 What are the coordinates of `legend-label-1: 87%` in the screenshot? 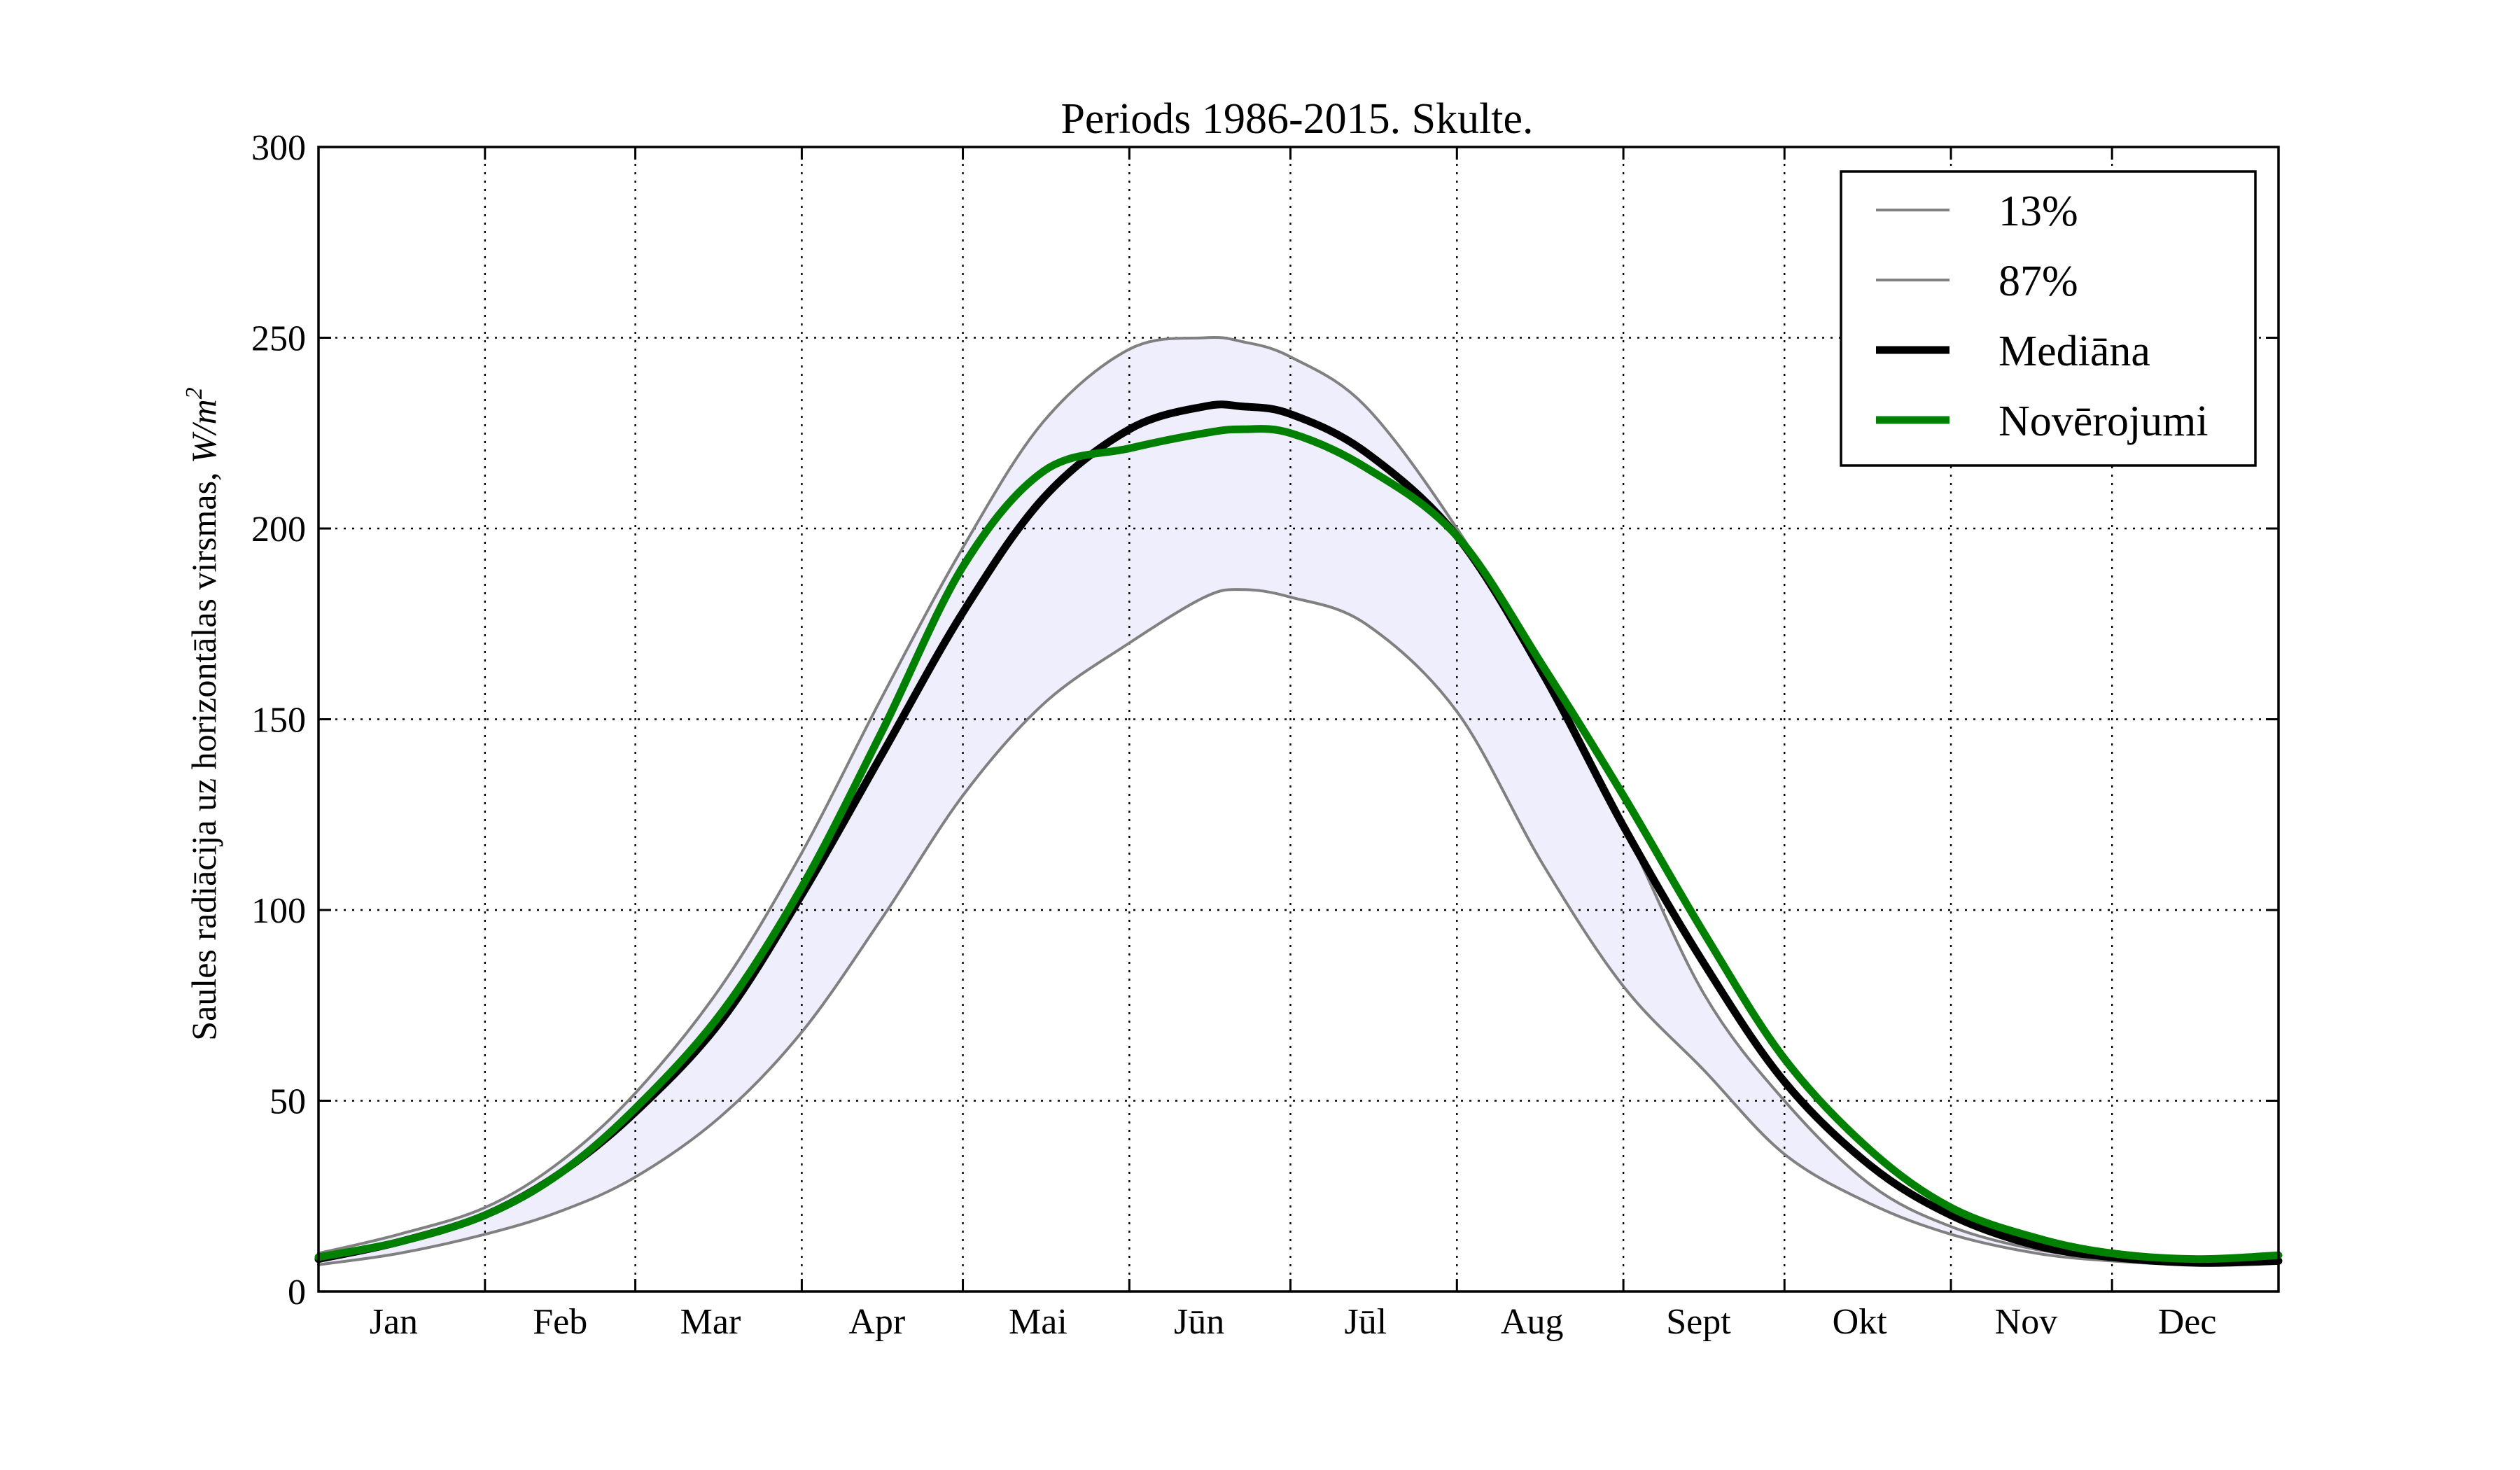 It's located at (2038, 281).